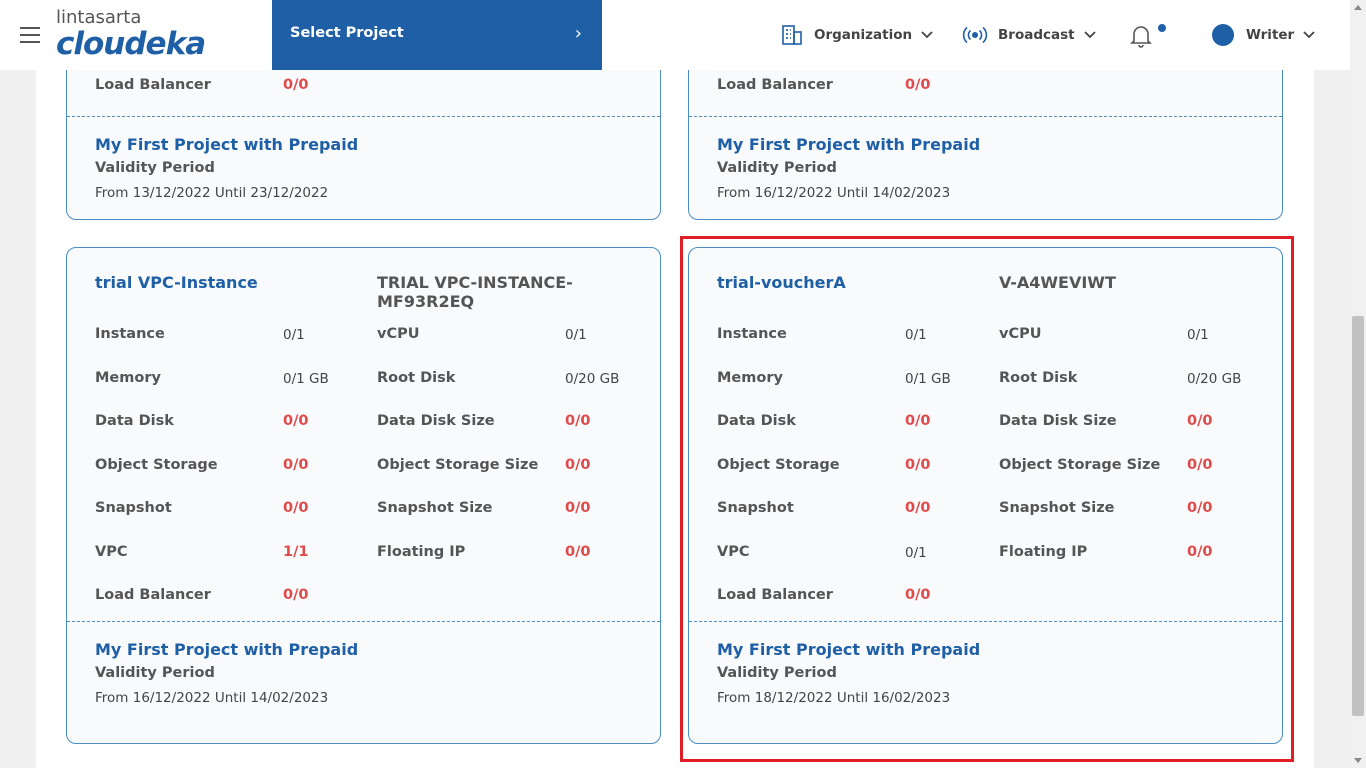  I want to click on scroll-down-arrow, so click(1358, 760).